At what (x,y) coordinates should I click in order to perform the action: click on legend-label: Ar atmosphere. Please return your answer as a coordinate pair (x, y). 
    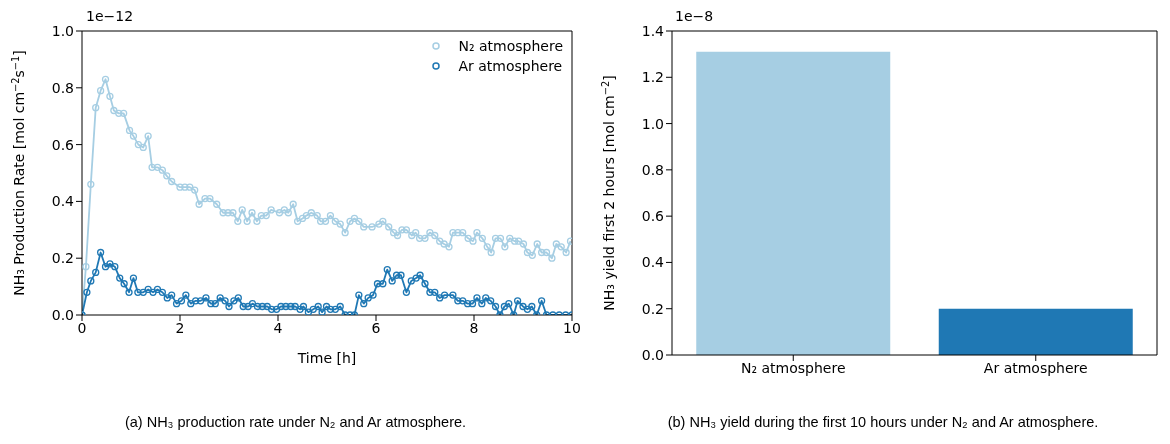
    Looking at the image, I should click on (510, 66).